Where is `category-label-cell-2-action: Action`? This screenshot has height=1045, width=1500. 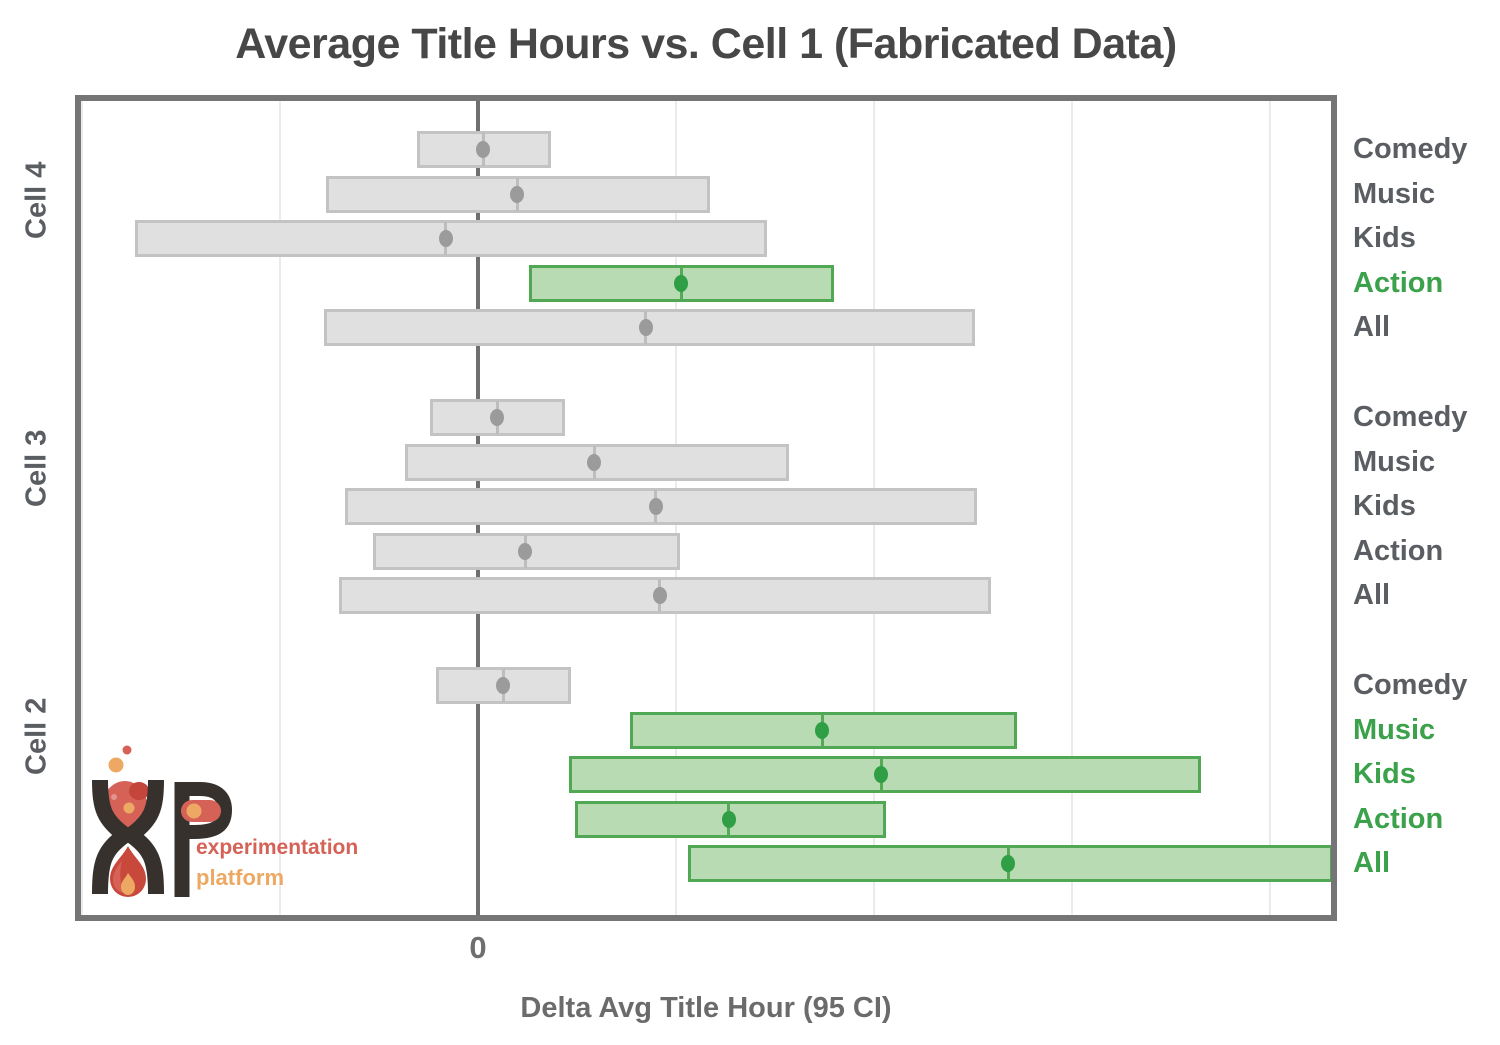
category-label-cell-2-action: Action is located at coordinates (1398, 818).